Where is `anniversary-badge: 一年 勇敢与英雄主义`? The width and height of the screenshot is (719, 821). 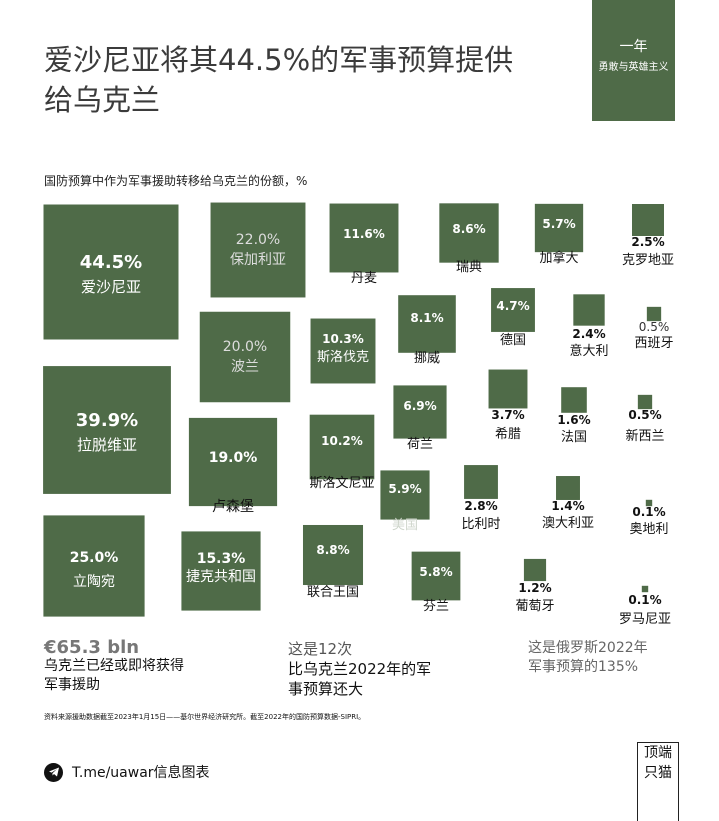
anniversary-badge: 一年 勇敢与英雄主义 is located at coordinates (633, 60).